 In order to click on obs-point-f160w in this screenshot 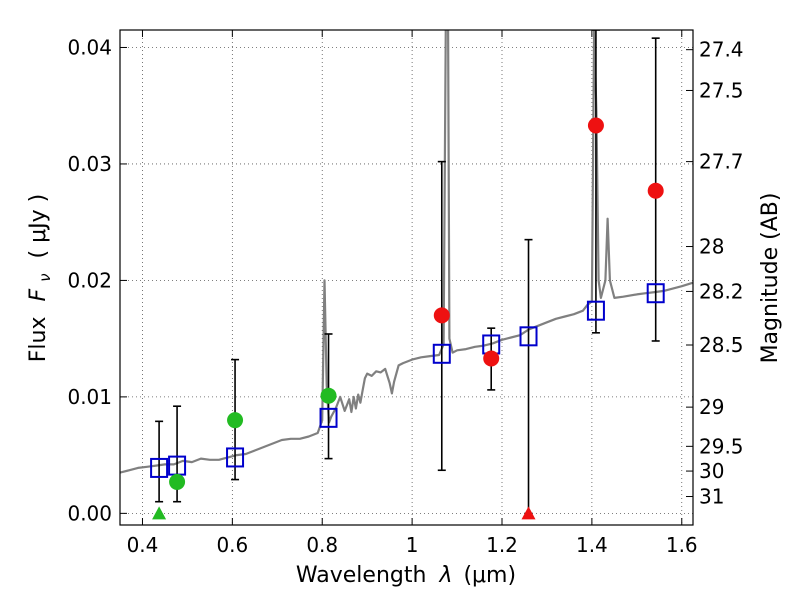, I will do `click(655, 190)`.